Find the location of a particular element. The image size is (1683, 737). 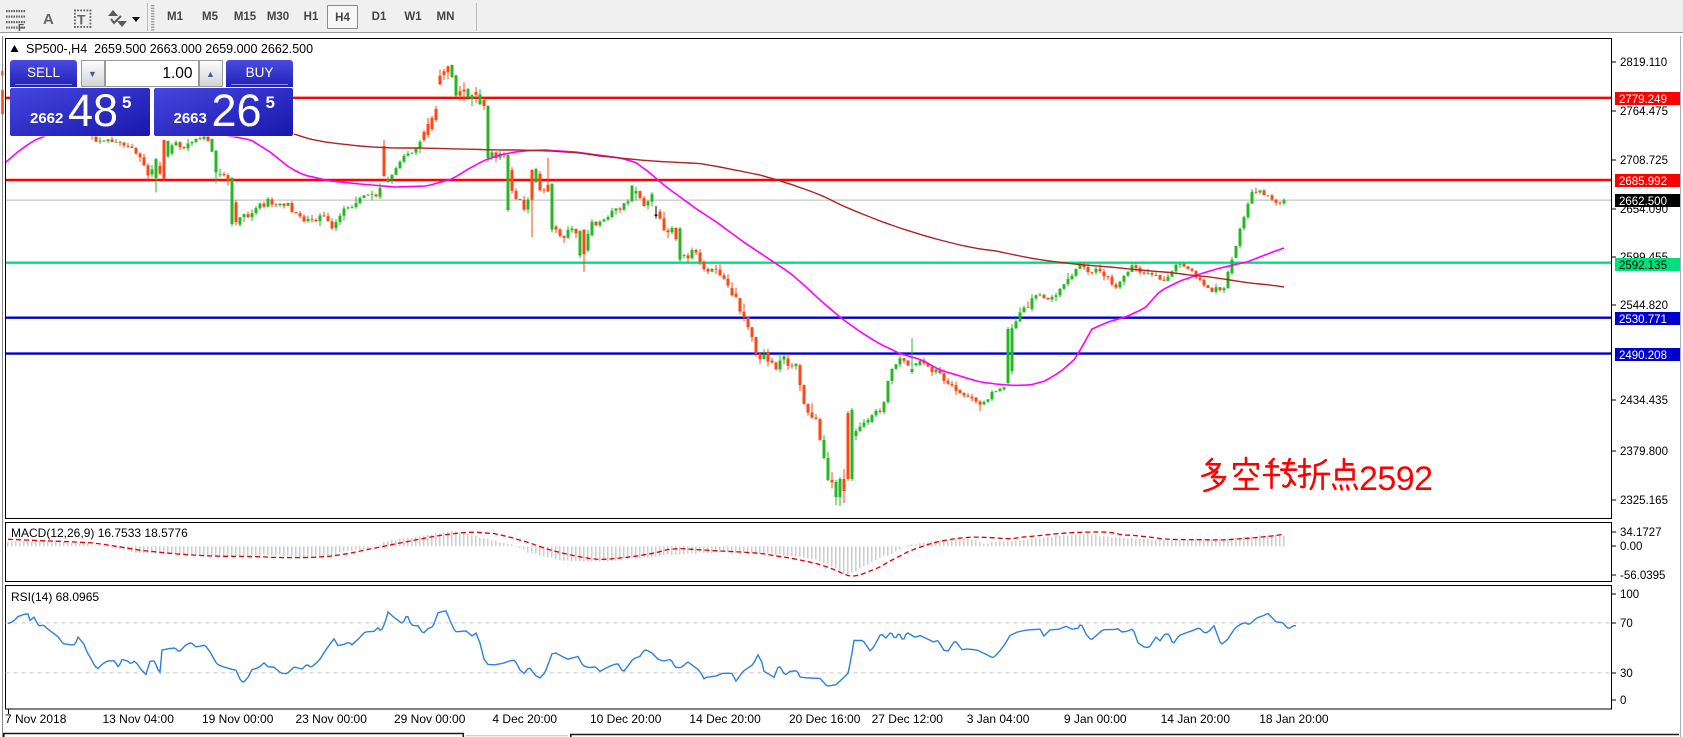

svg-text: 2764.475 is located at coordinates (1644, 112).